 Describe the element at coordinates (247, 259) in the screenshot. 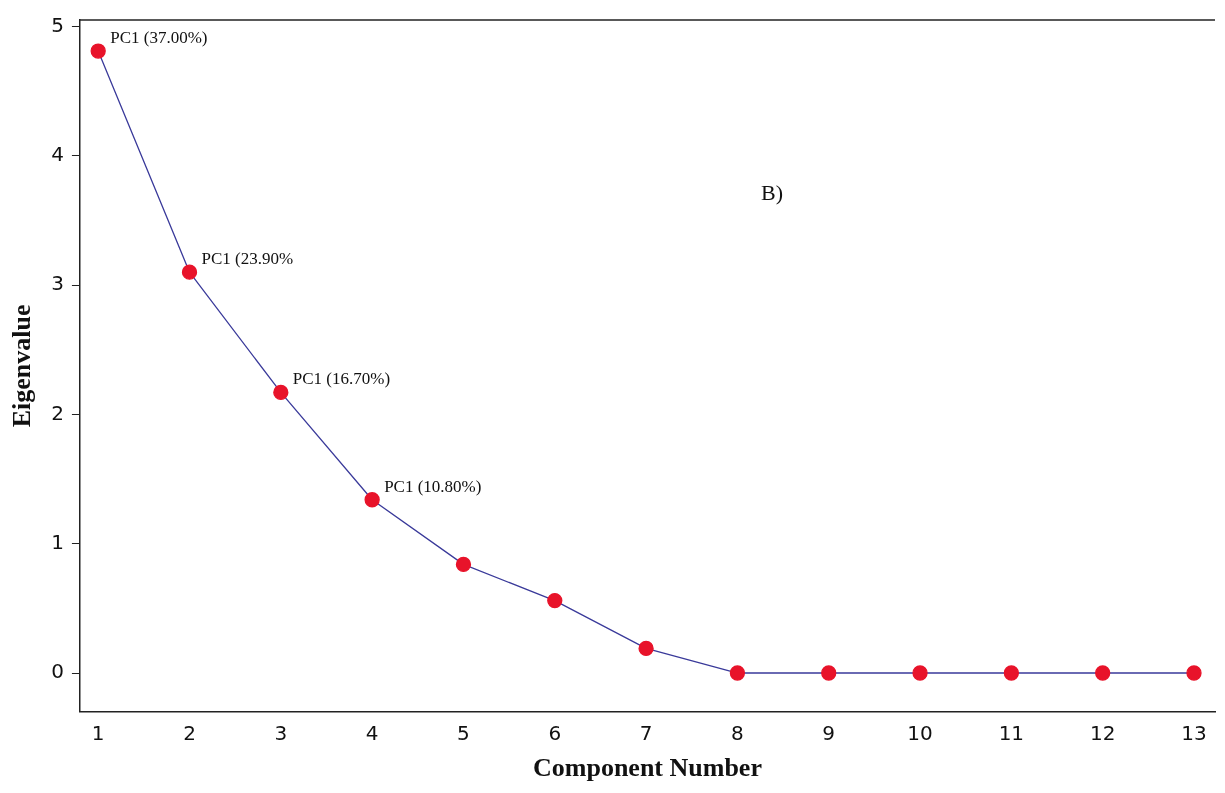

I see `annotation: PC1 (23.90%` at that location.